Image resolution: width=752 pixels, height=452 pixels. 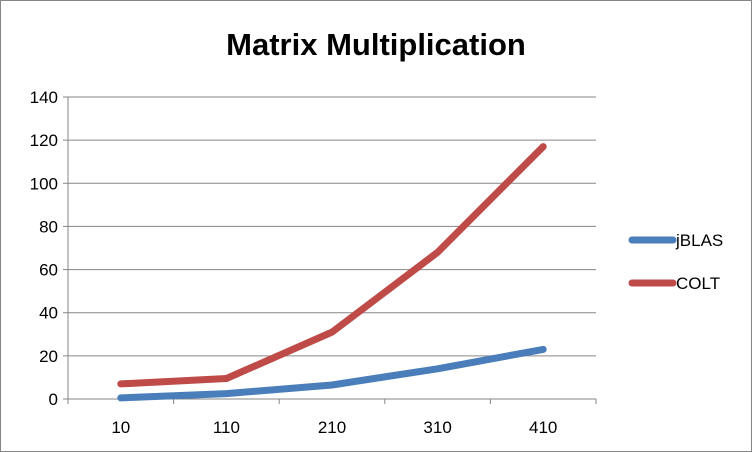 What do you see at coordinates (332, 373) in the screenshot?
I see `series-line-jblas` at bounding box center [332, 373].